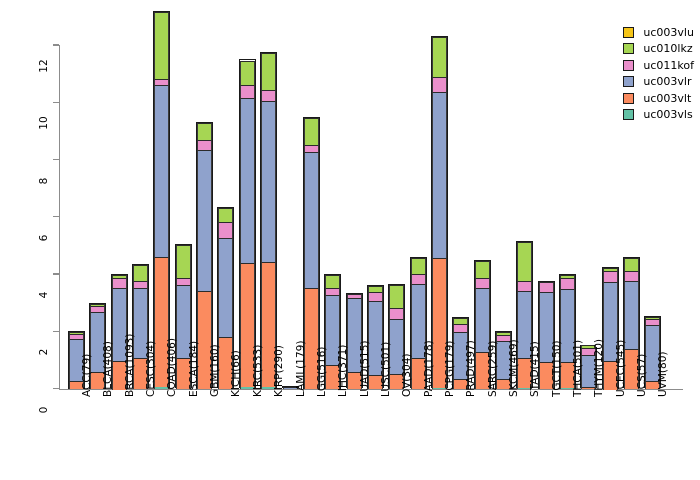  Describe the element at coordinates (428, 368) in the screenshot. I see `x-tick-label: PAAD(178)` at that location.